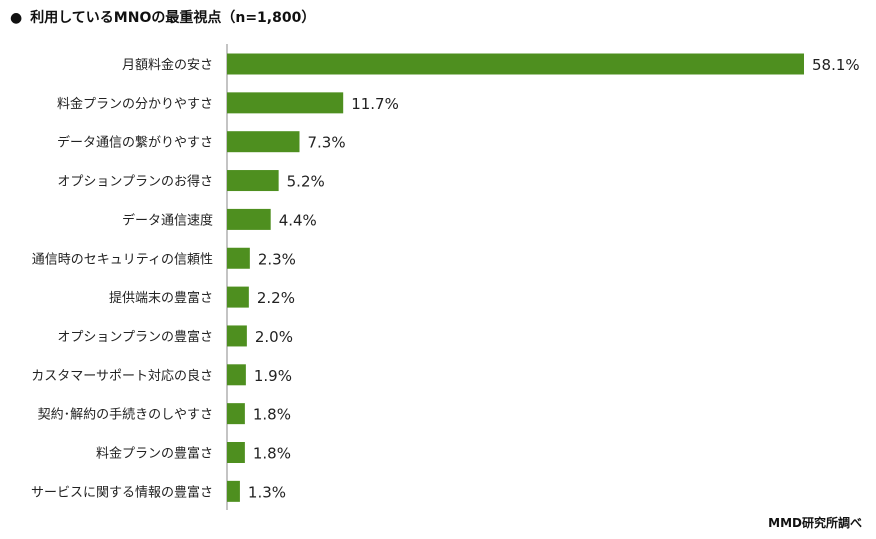 This screenshot has width=876, height=539. I want to click on category-label: データ通信の繋がりやすさ, so click(135, 143).